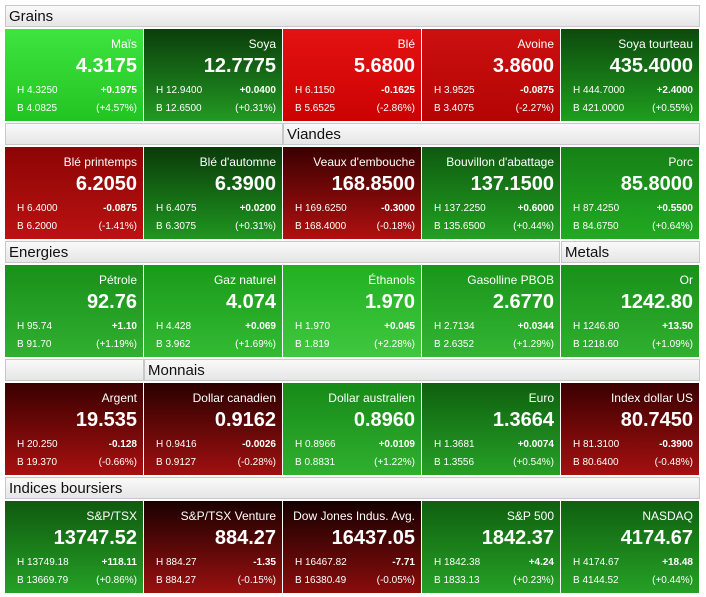 The height and width of the screenshot is (597, 706). I want to click on instrument-name: Blé d'automne, so click(237, 162).